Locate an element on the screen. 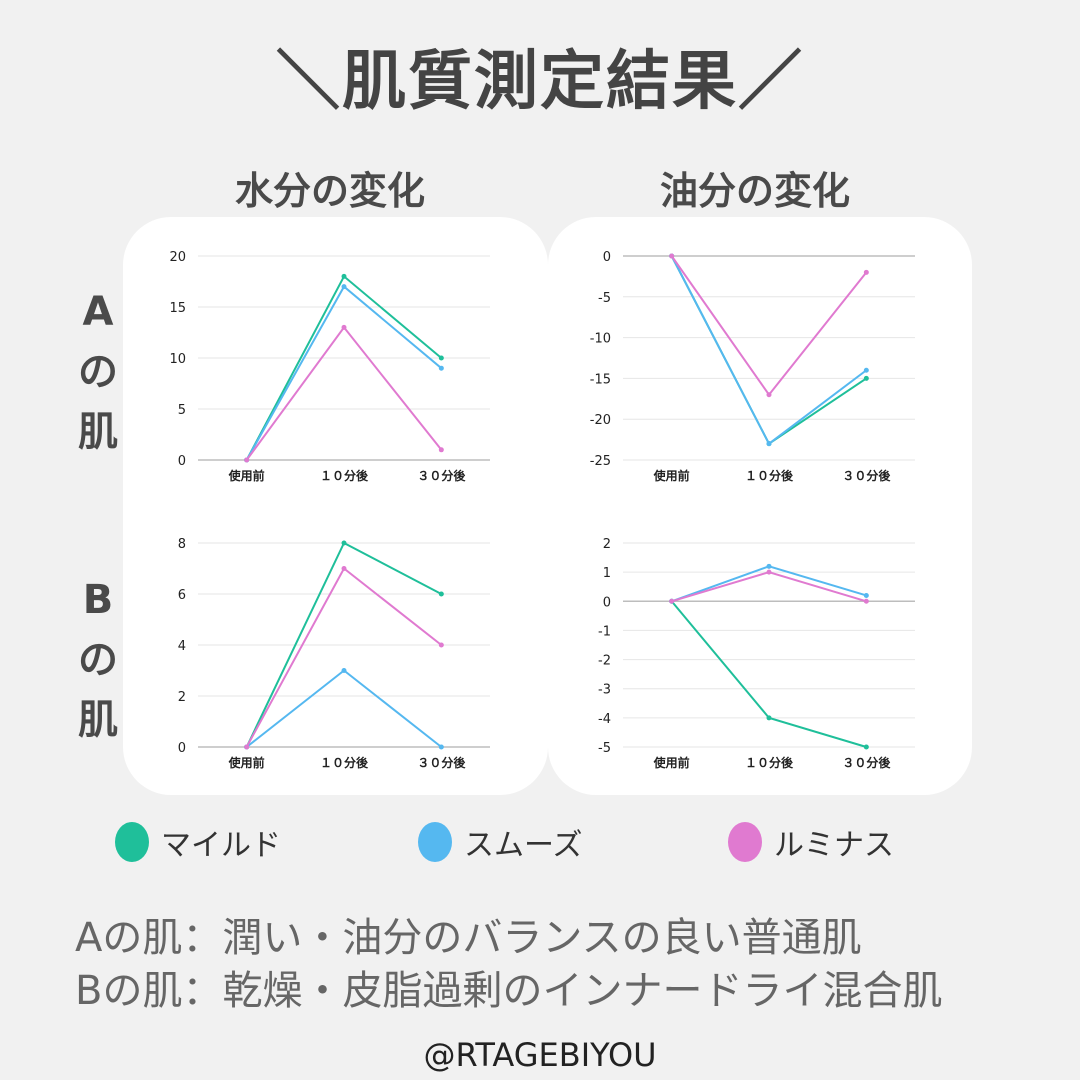  description-a: Aの肌：潤い・油分のバランスの良い普通肌 is located at coordinates (468, 938).